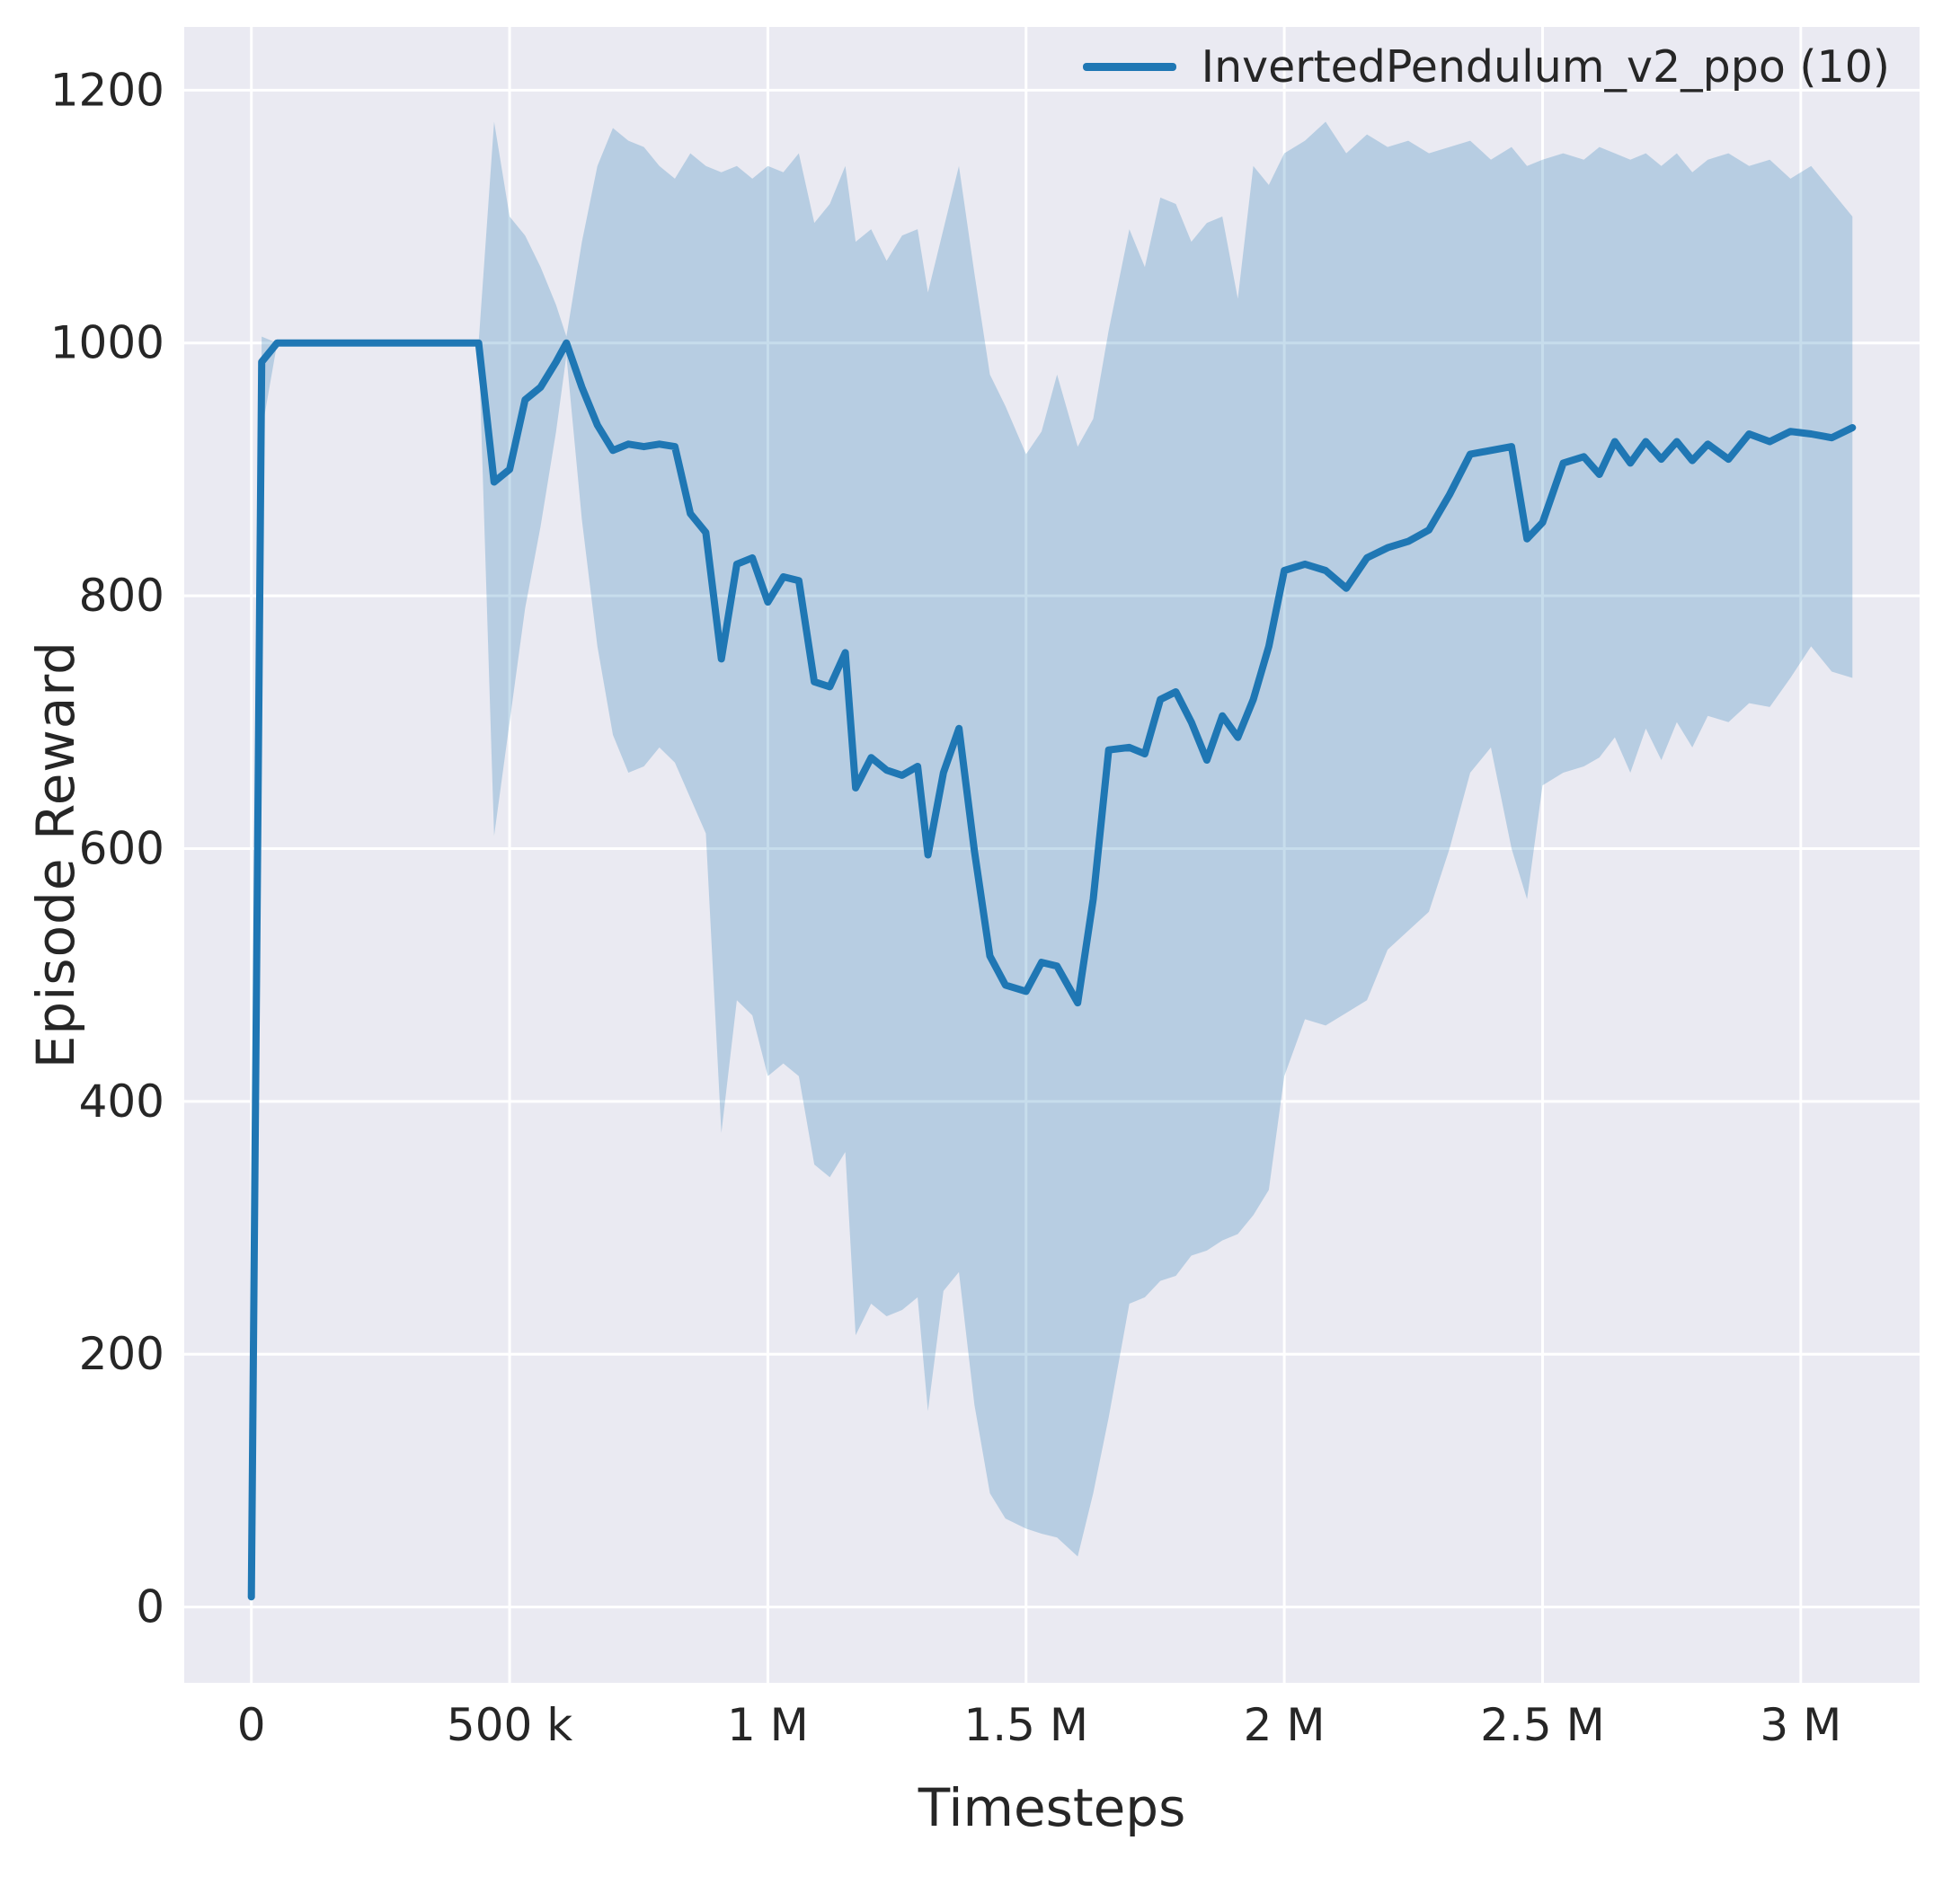 This screenshot has height=1885, width=1960. I want to click on x-tick-label: 0, so click(252, 1725).